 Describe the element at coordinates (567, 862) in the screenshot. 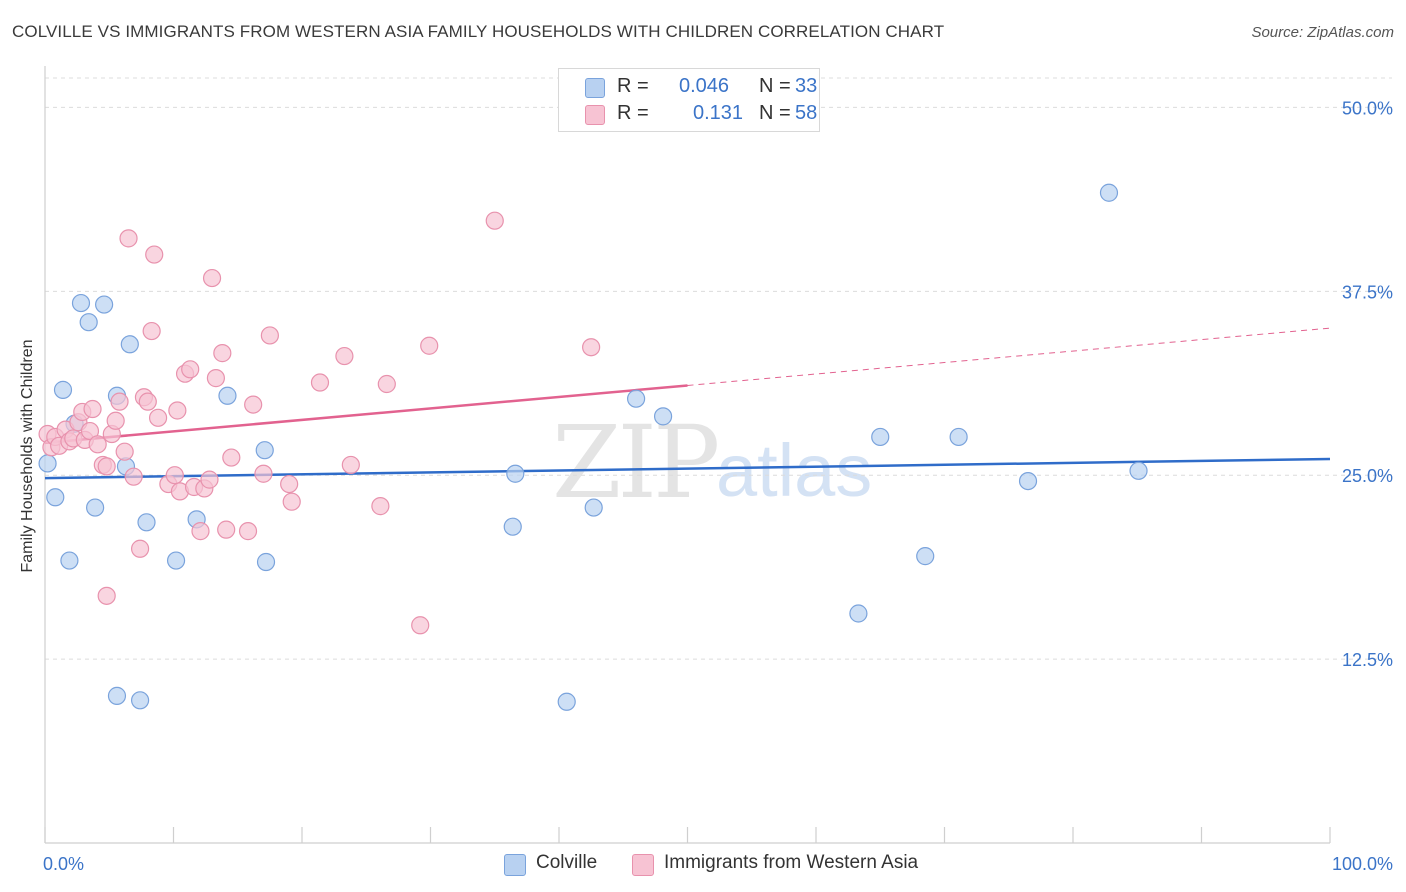

I see `bottom-legend-label: Colville` at that location.